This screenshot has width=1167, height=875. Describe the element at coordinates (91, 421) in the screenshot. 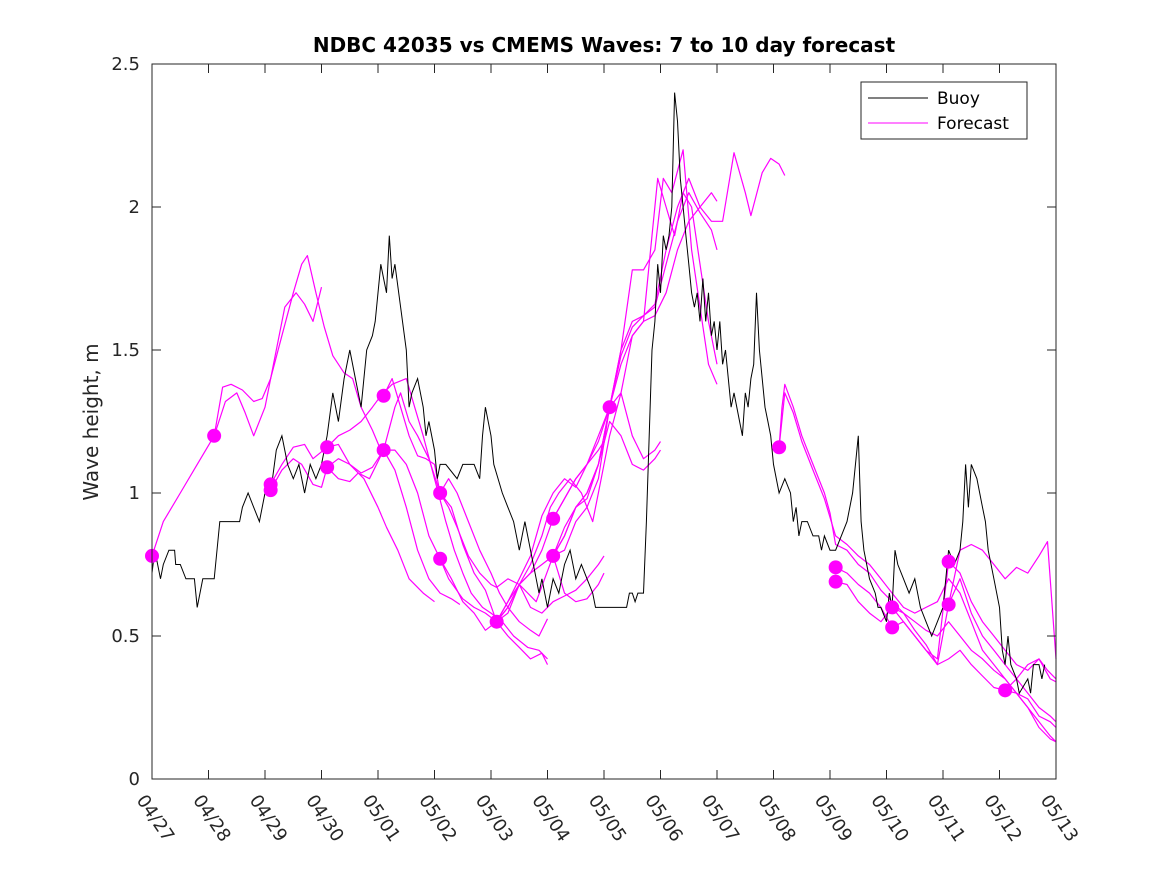

I see `y-axis-label: Wave height, m` at that location.